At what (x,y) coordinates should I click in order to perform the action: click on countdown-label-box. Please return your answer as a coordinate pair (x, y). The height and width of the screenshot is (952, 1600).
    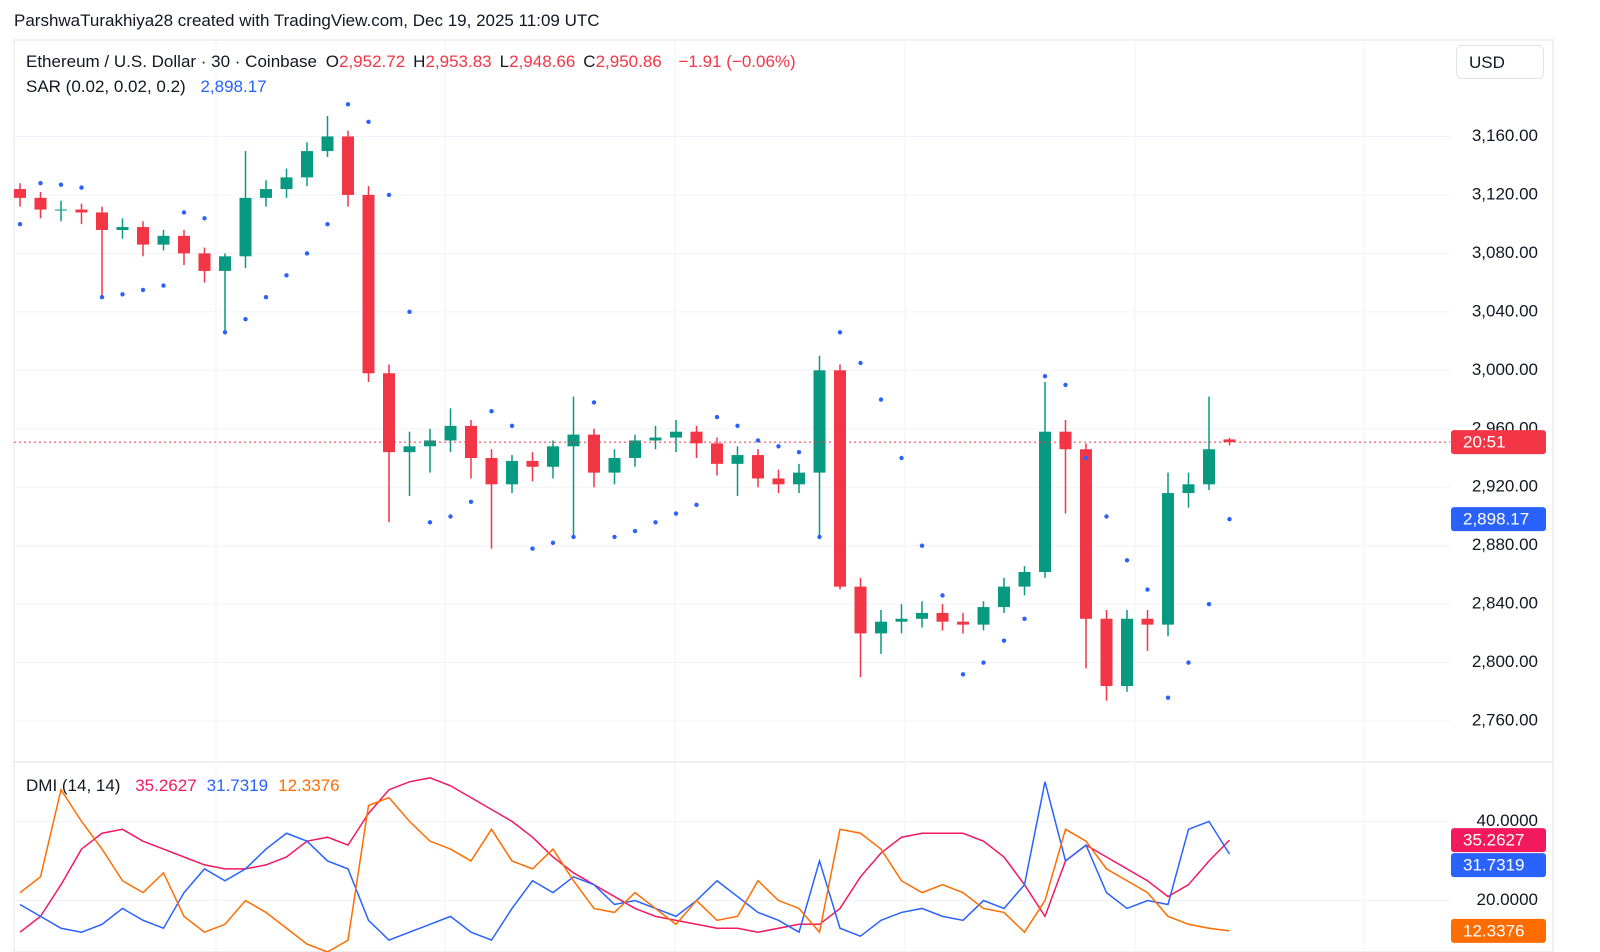
    Looking at the image, I should click on (1498, 442).